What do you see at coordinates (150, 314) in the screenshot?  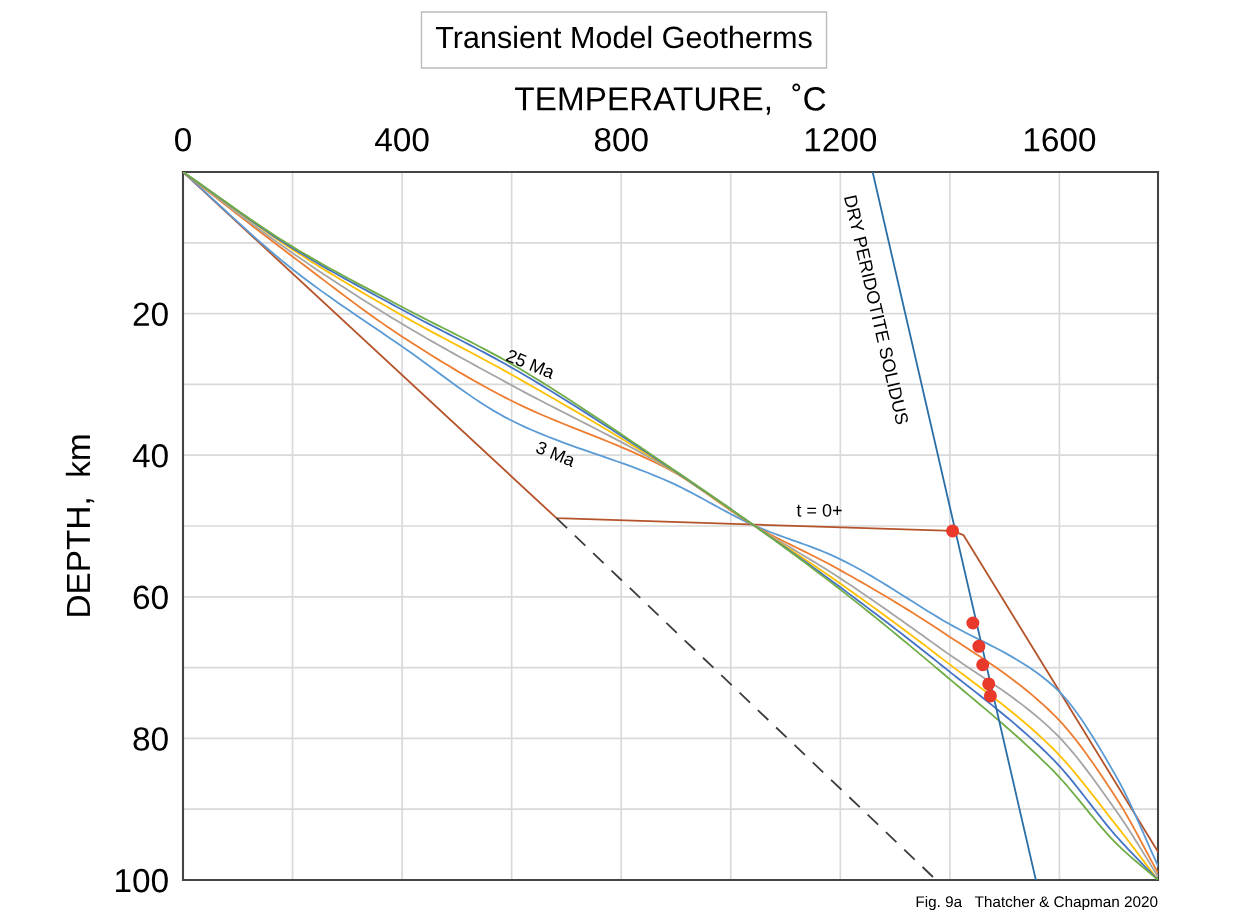 I see `y-tick-label: 20` at bounding box center [150, 314].